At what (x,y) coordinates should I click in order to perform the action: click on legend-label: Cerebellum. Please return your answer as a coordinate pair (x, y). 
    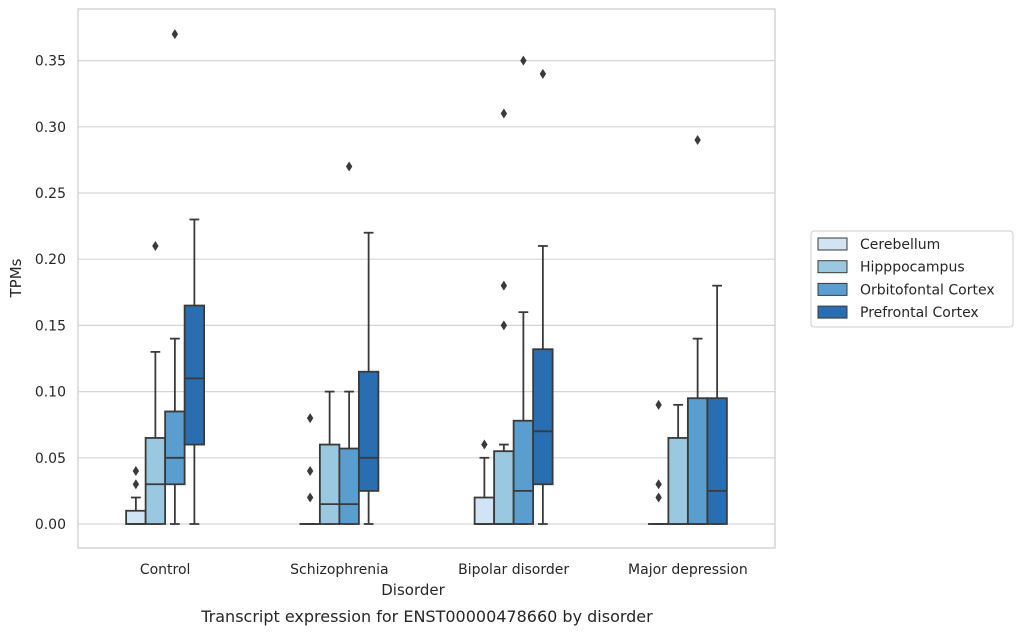
    Looking at the image, I should click on (900, 245).